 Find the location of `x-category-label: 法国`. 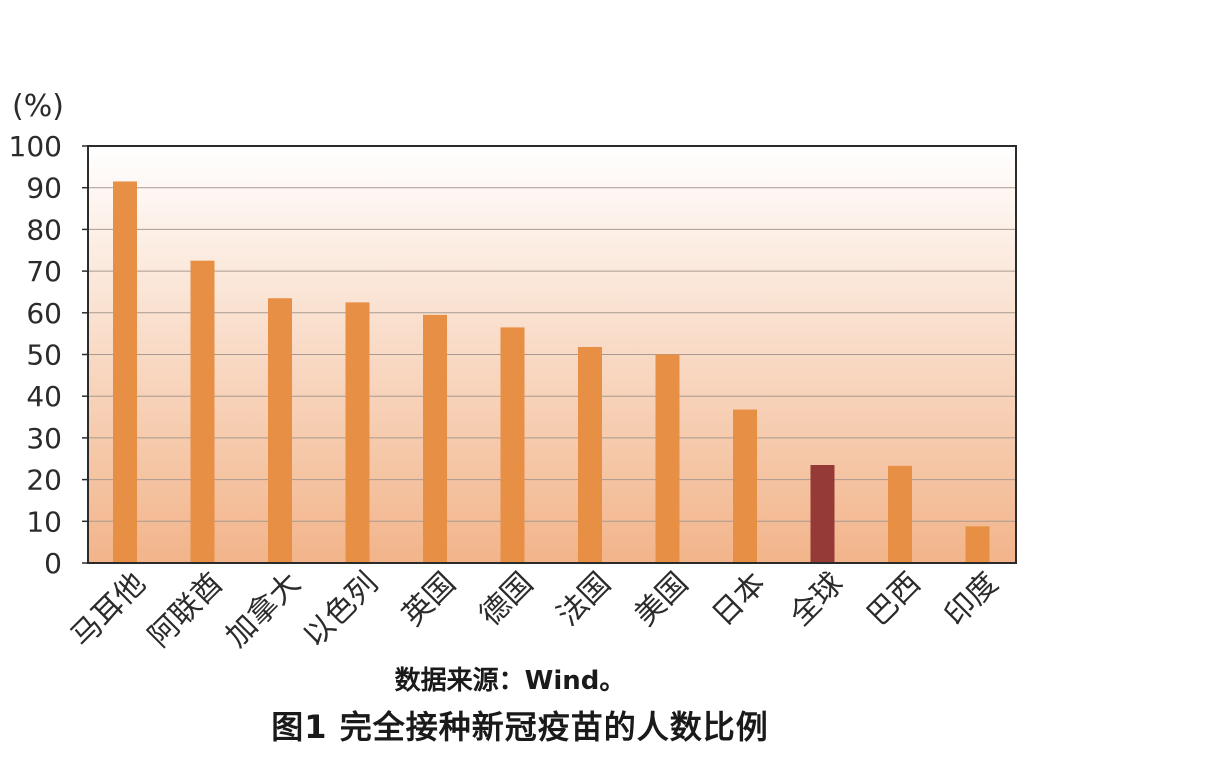

x-category-label: 法国 is located at coordinates (583, 599).